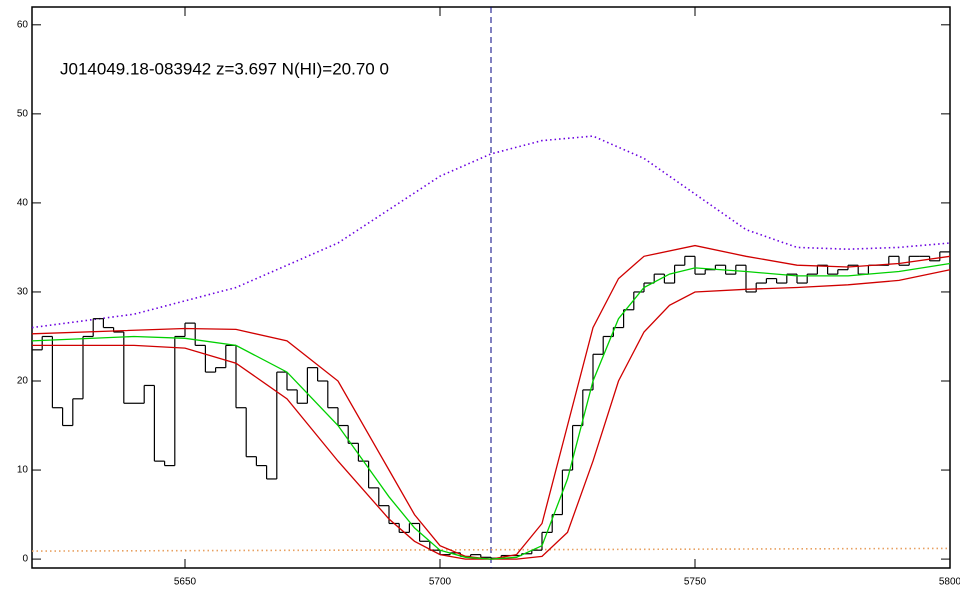 The image size is (960, 600). I want to click on x-tick-label: 5650, so click(185, 582).